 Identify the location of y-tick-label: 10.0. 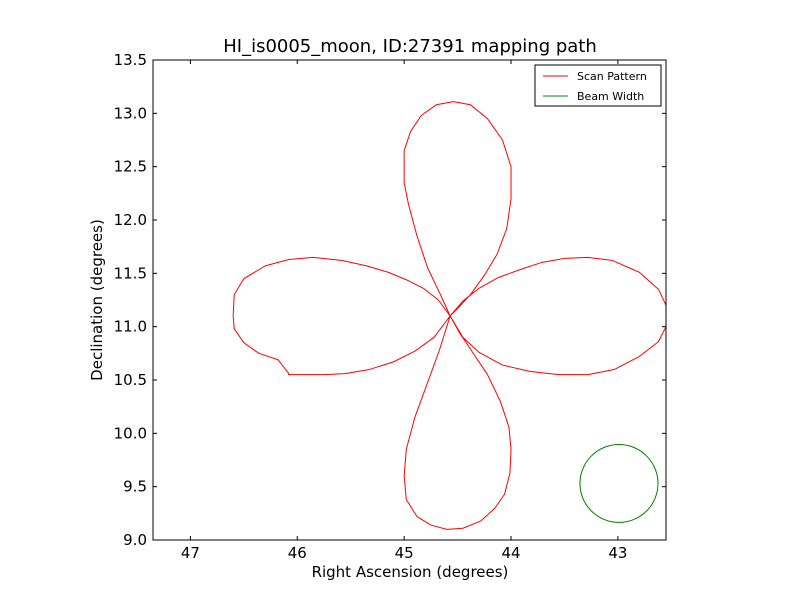
(130, 433).